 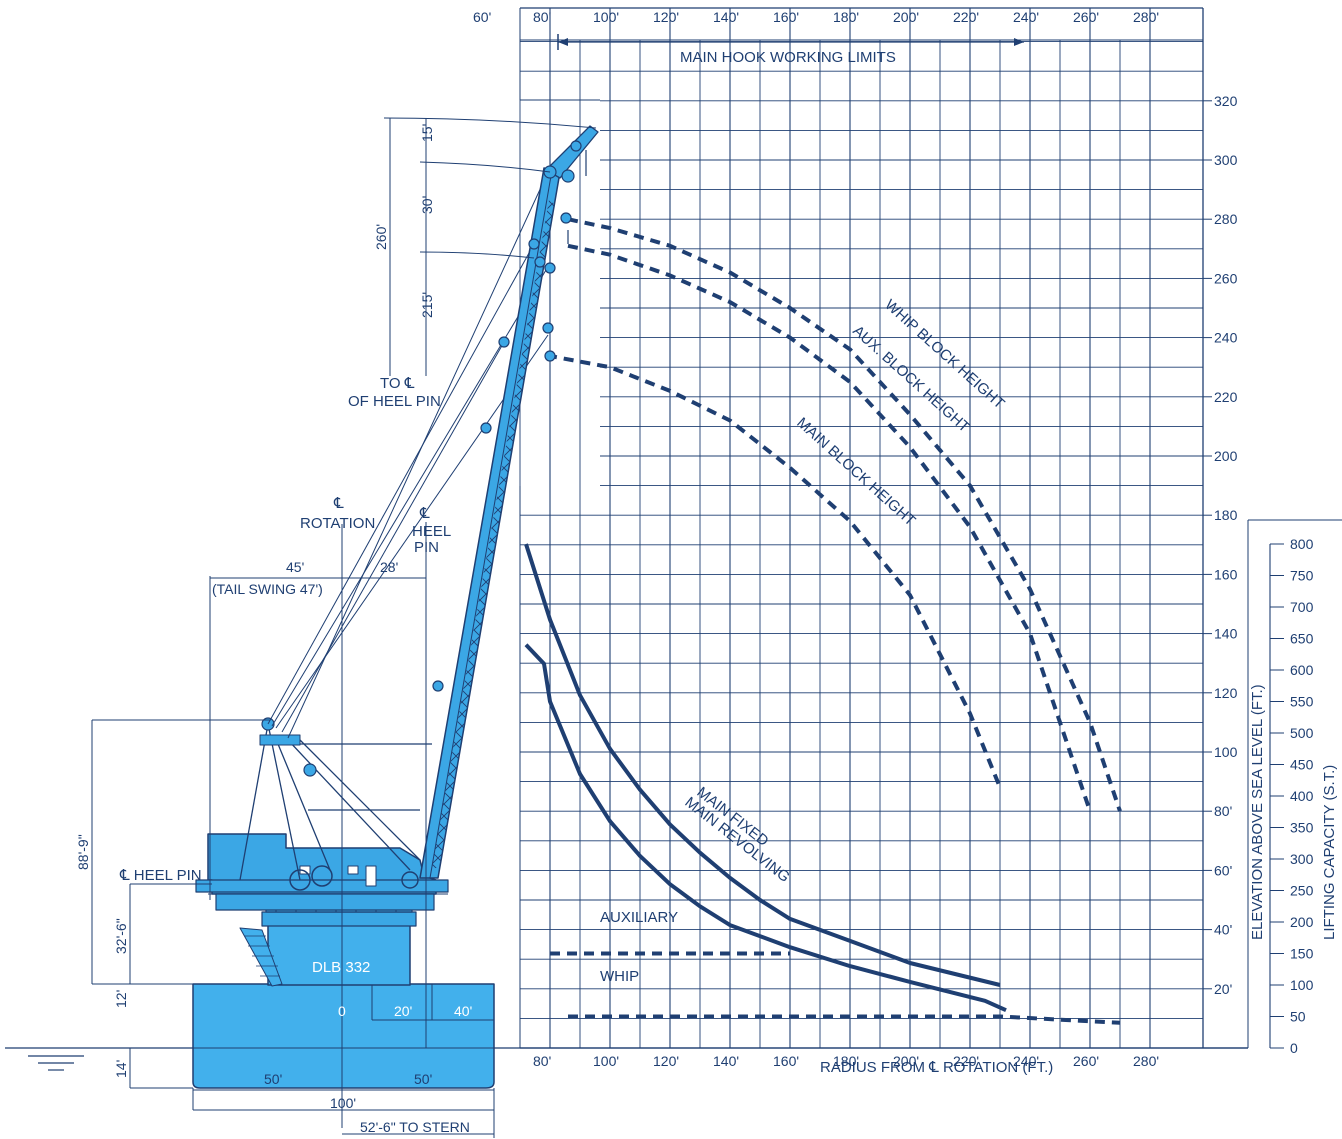 What do you see at coordinates (1226, 160) in the screenshot?
I see `elevation-tick-label: 300` at bounding box center [1226, 160].